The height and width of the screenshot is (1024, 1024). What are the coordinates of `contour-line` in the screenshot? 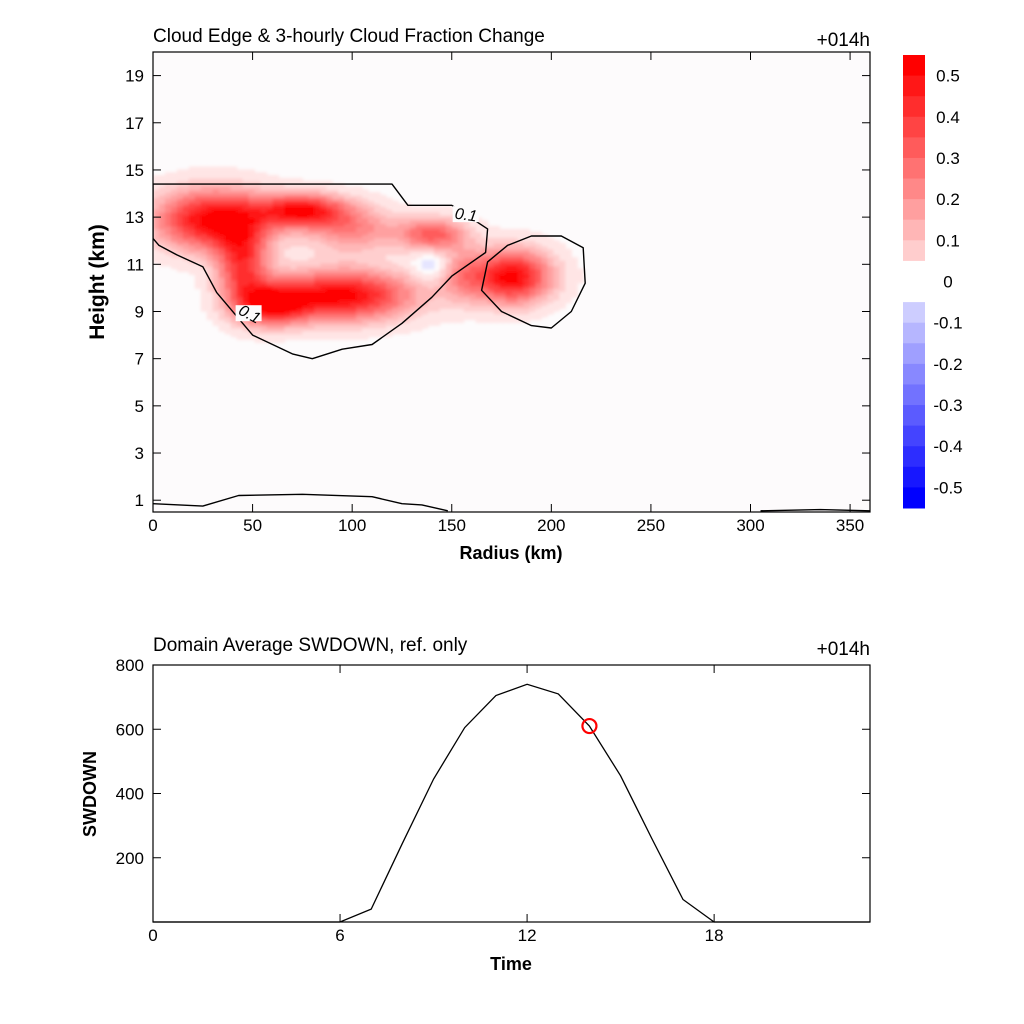 It's located at (533, 282).